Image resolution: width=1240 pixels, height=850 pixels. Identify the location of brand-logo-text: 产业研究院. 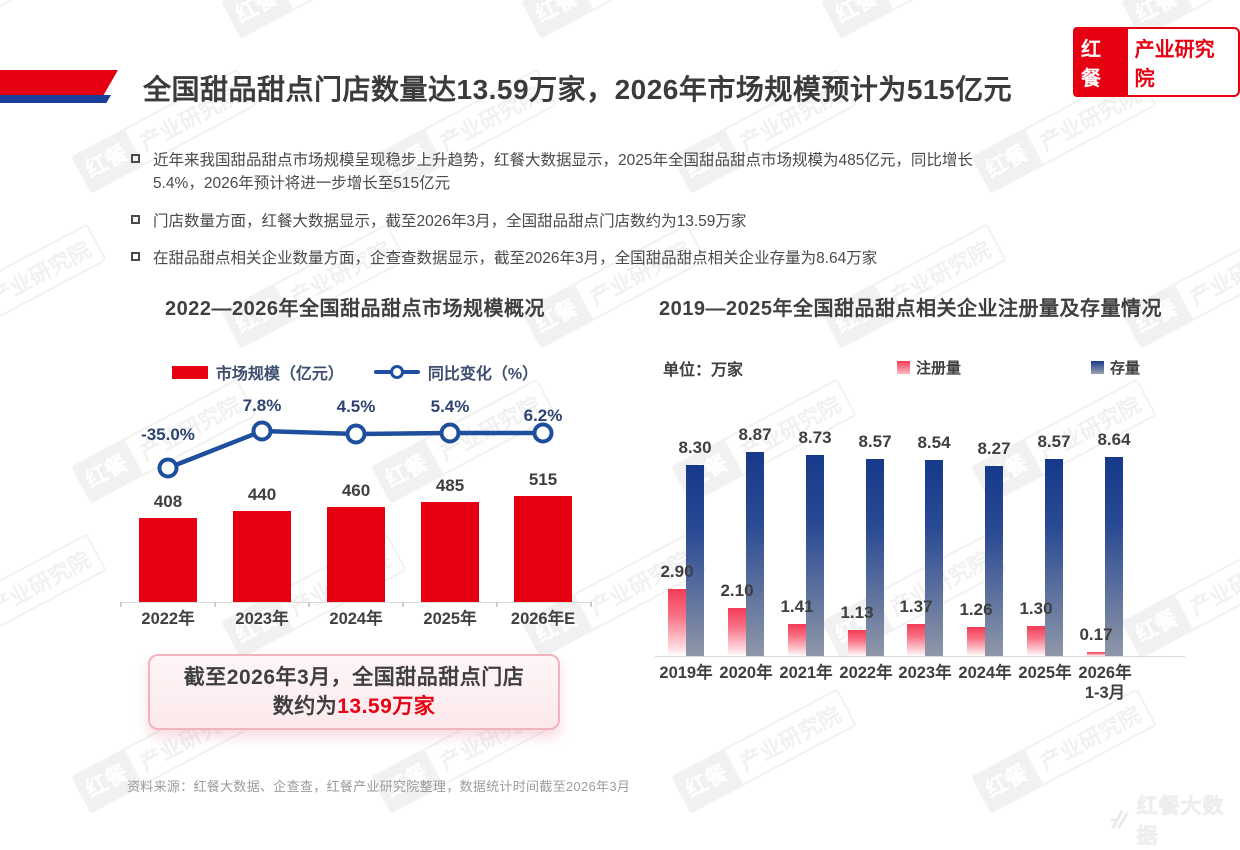
(1183, 62).